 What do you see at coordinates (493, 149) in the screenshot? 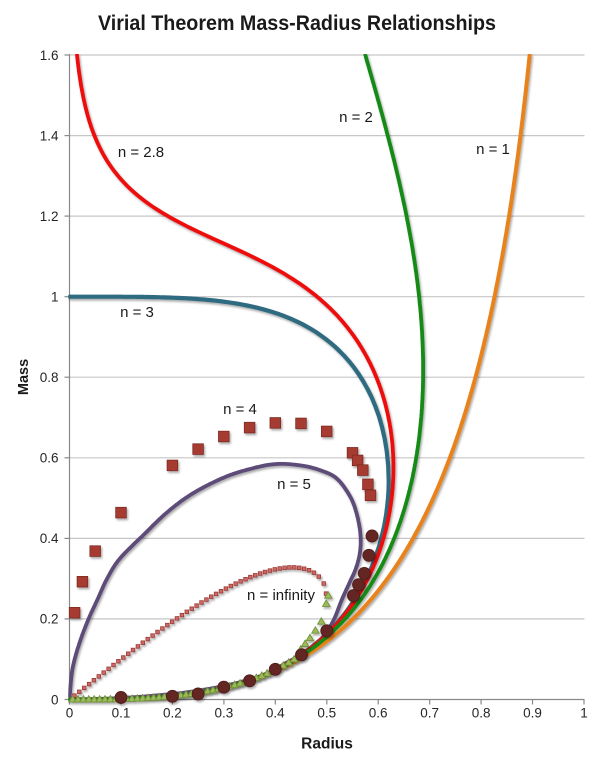
I see `svg-text: n = 1` at bounding box center [493, 149].